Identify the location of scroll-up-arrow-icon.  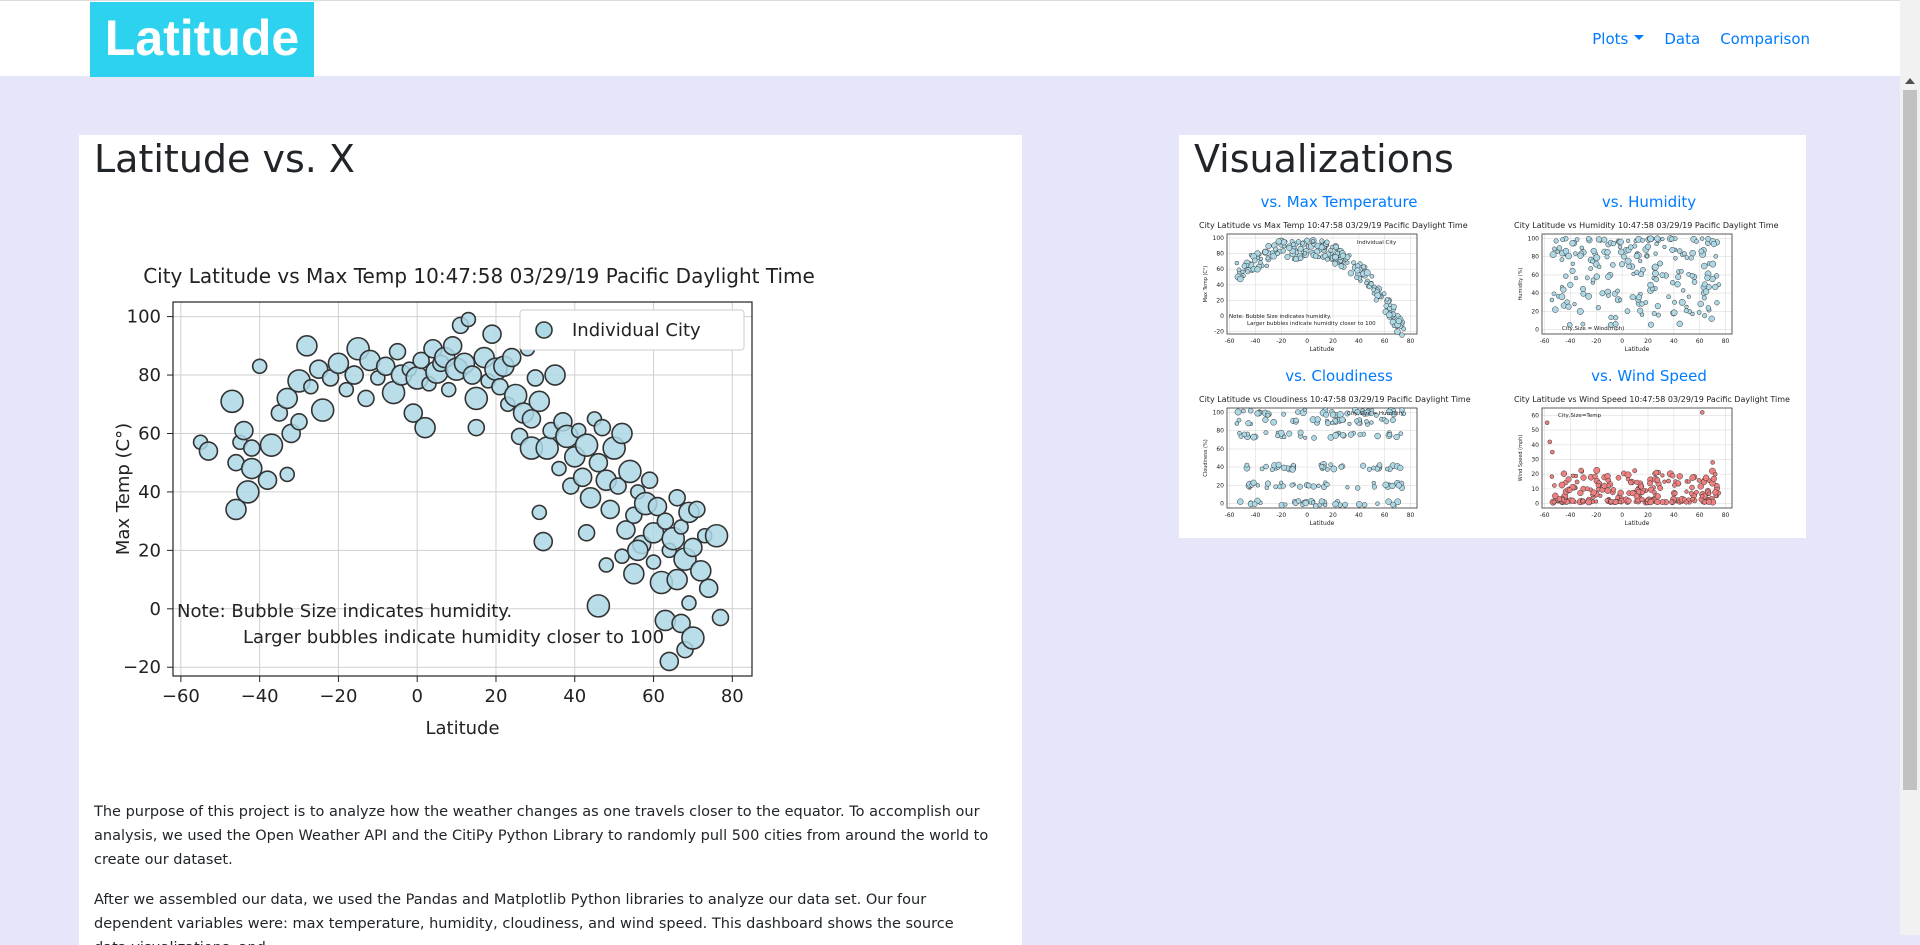
(1910, 81).